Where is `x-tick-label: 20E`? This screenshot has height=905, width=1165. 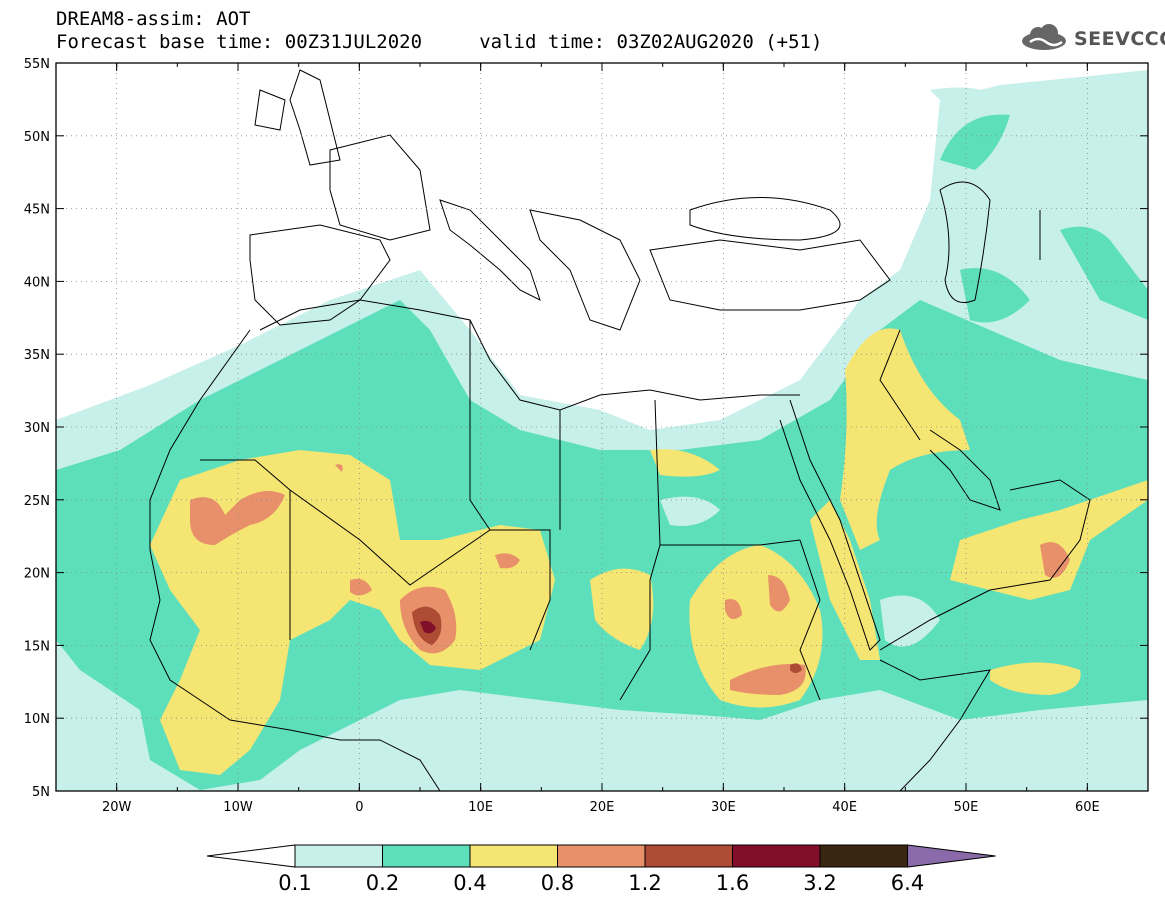
x-tick-label: 20E is located at coordinates (602, 807).